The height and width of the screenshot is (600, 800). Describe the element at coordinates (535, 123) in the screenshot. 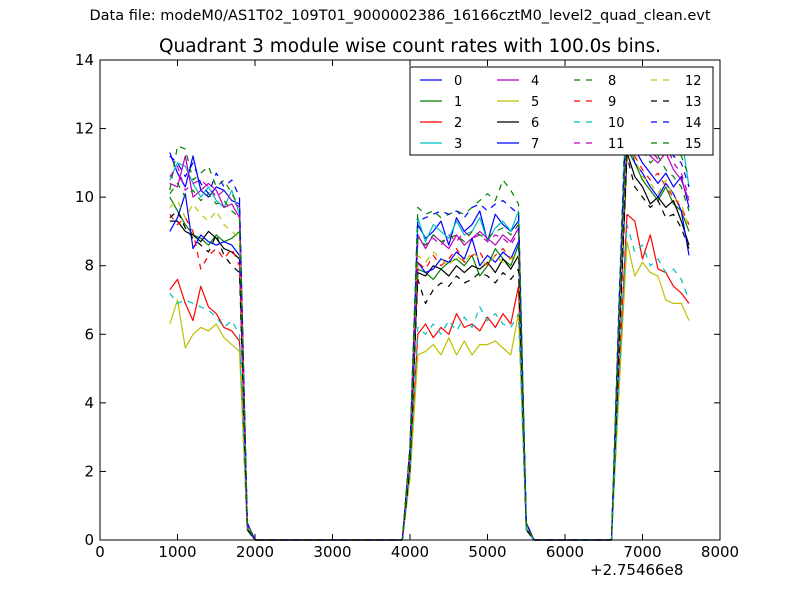

I see `legend-label: 6` at that location.